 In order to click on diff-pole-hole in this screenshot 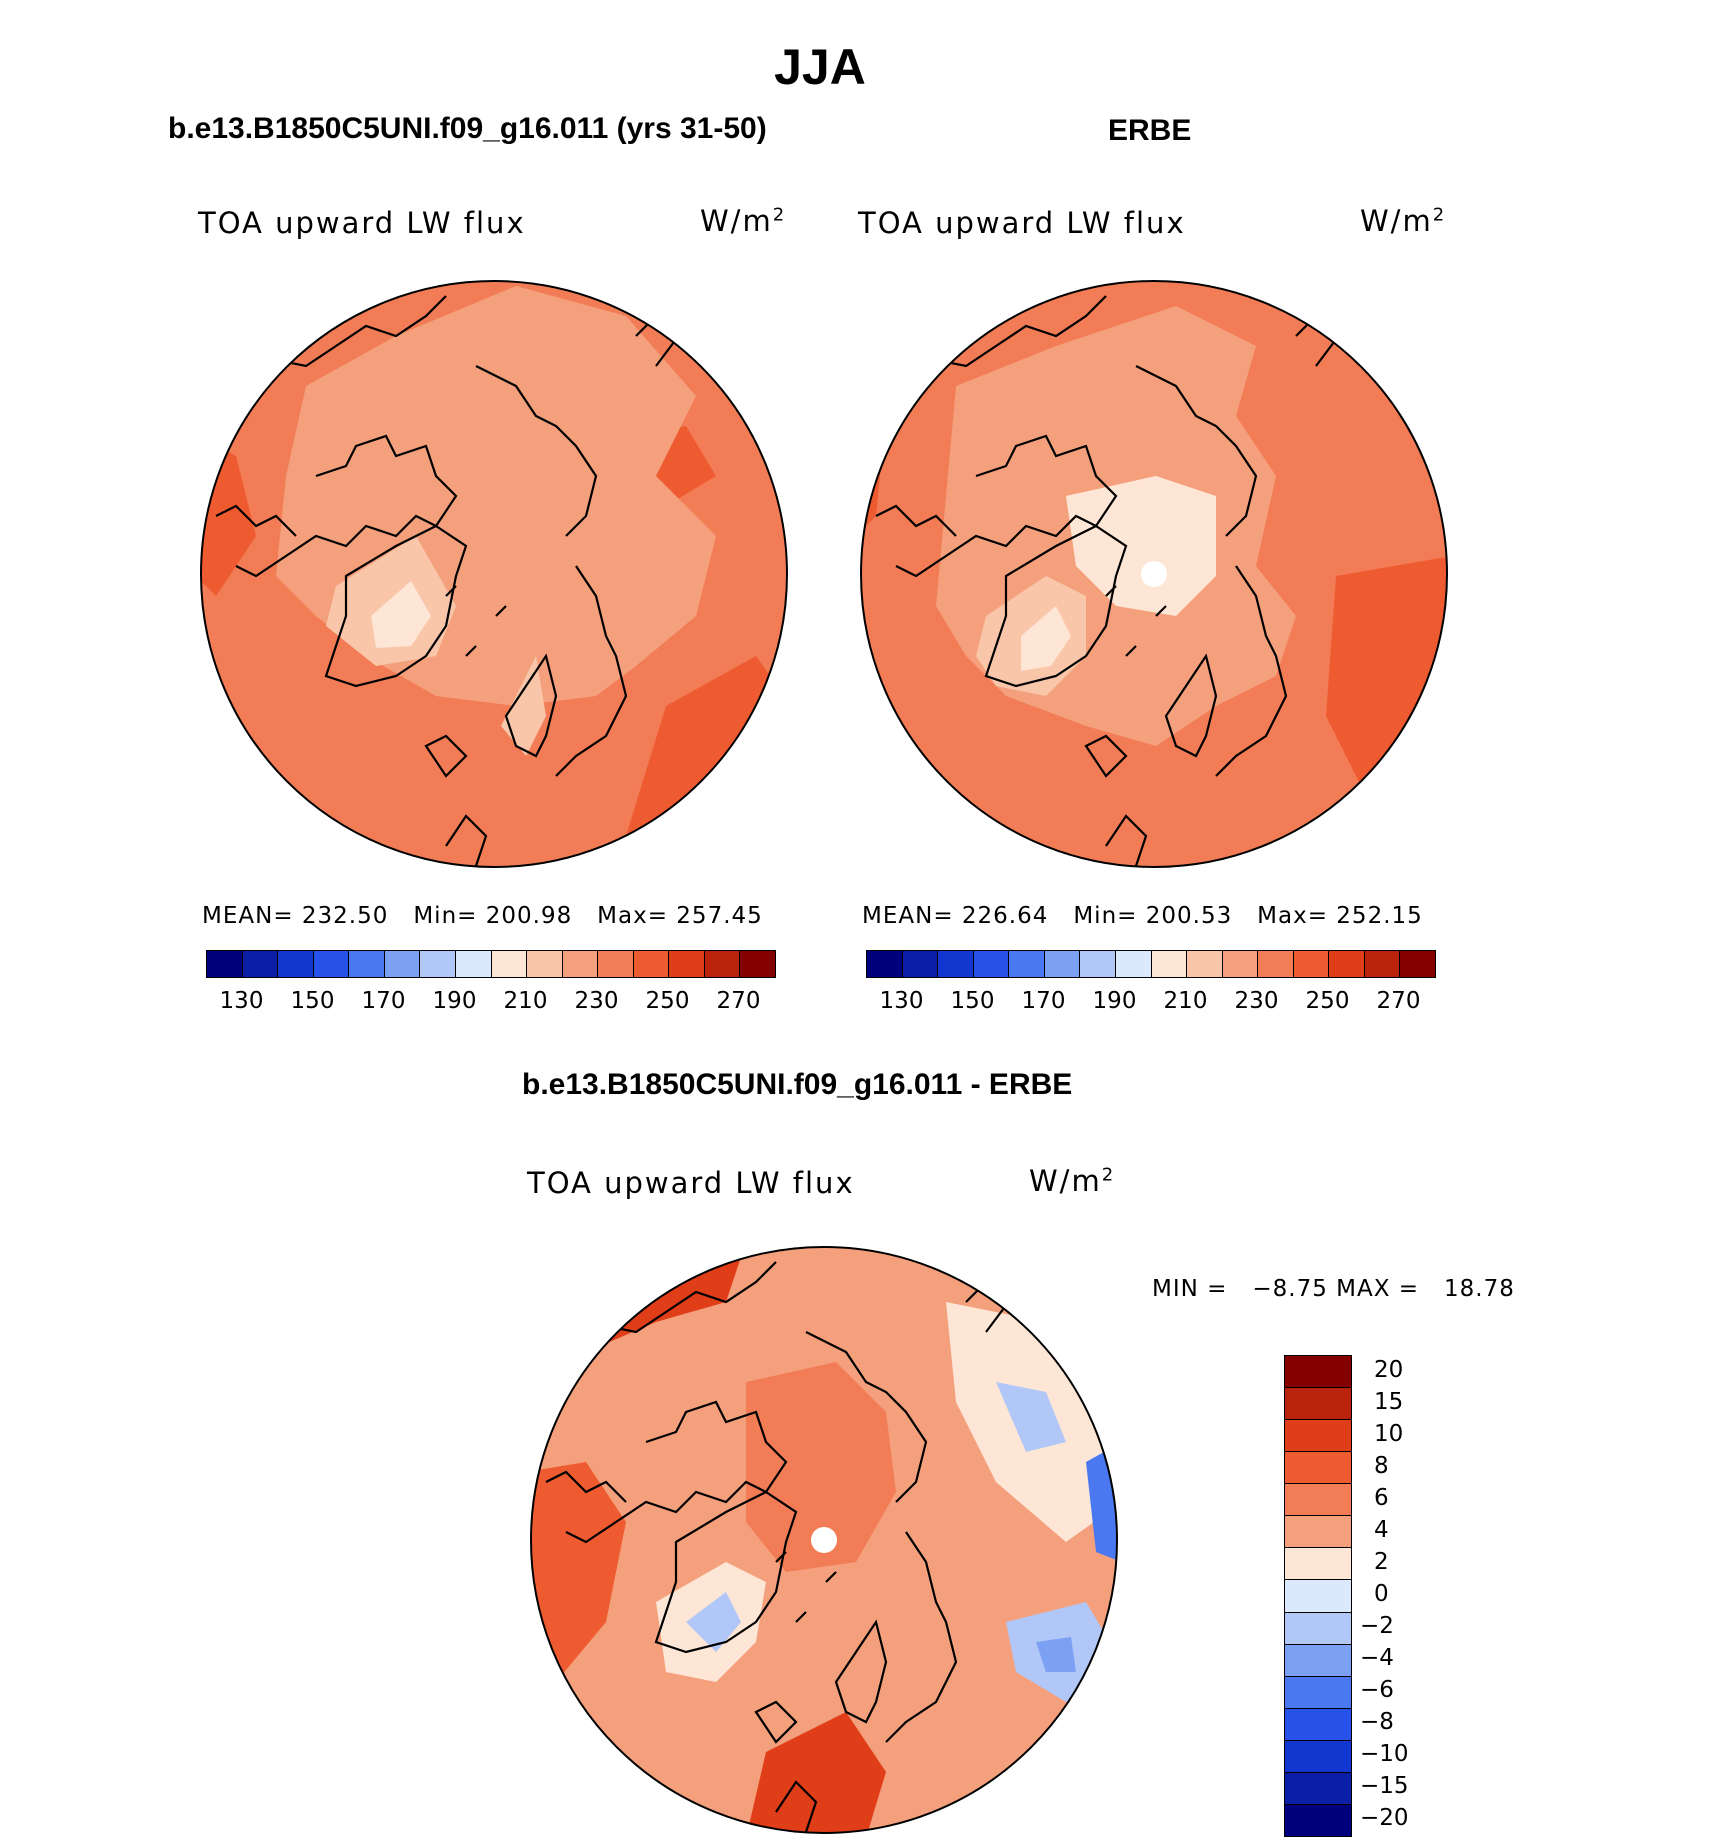, I will do `click(824, 1540)`.